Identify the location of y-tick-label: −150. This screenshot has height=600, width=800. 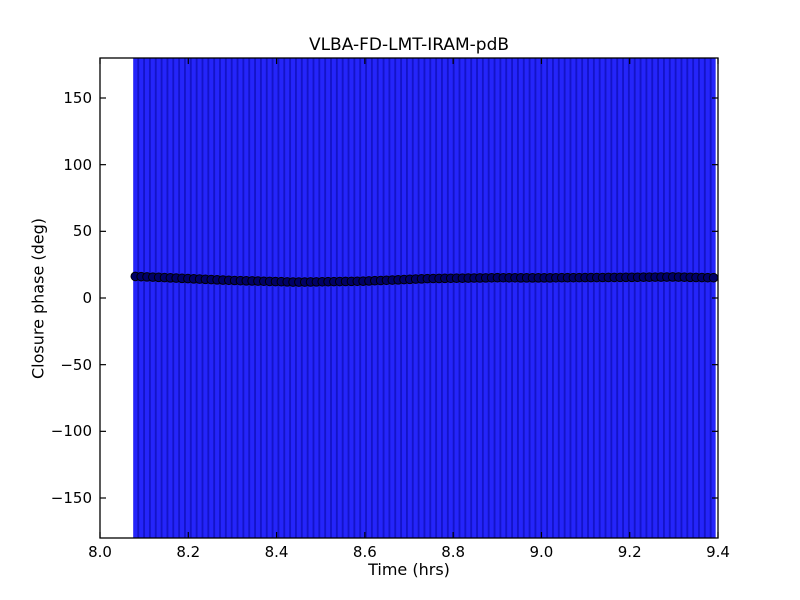
(71, 498).